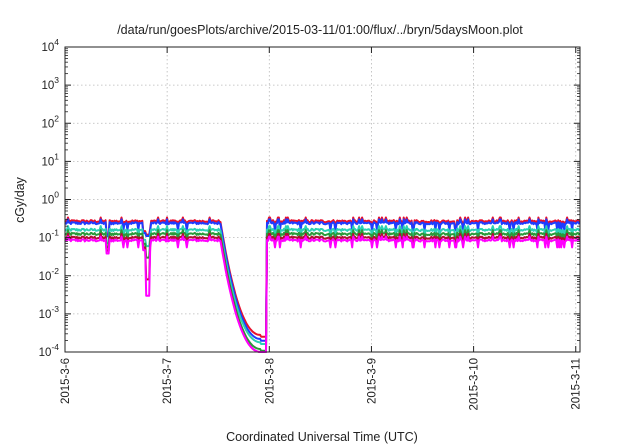 This screenshot has height=448, width=640. Describe the element at coordinates (50, 83) in the screenshot. I see `y-tick-label: 10³` at that location.